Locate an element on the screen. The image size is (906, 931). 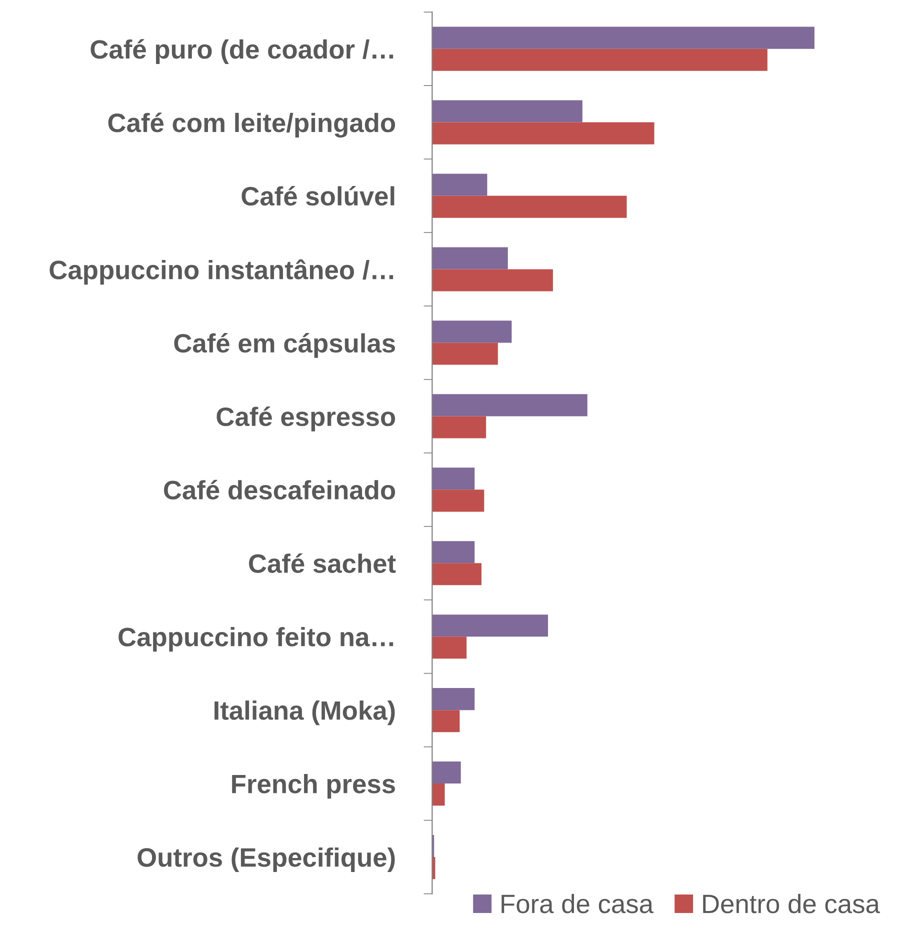
legend-label: Dentro de casa is located at coordinates (791, 904).